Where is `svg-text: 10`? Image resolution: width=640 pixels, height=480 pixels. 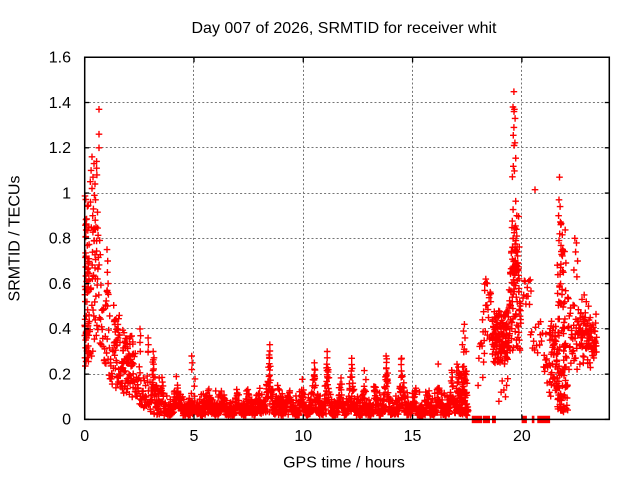 svg-text: 10 is located at coordinates (303, 436).